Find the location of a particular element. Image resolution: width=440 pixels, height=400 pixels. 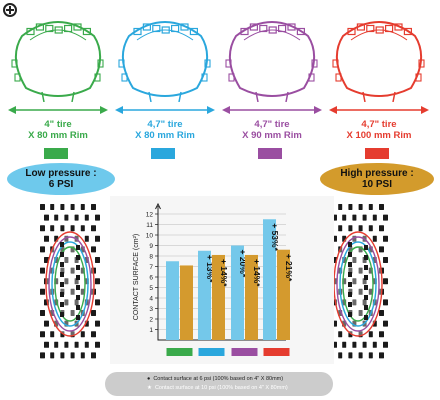

tire-red: 4,7" tire X 100 mm Rim is located at coordinates (379, 84).